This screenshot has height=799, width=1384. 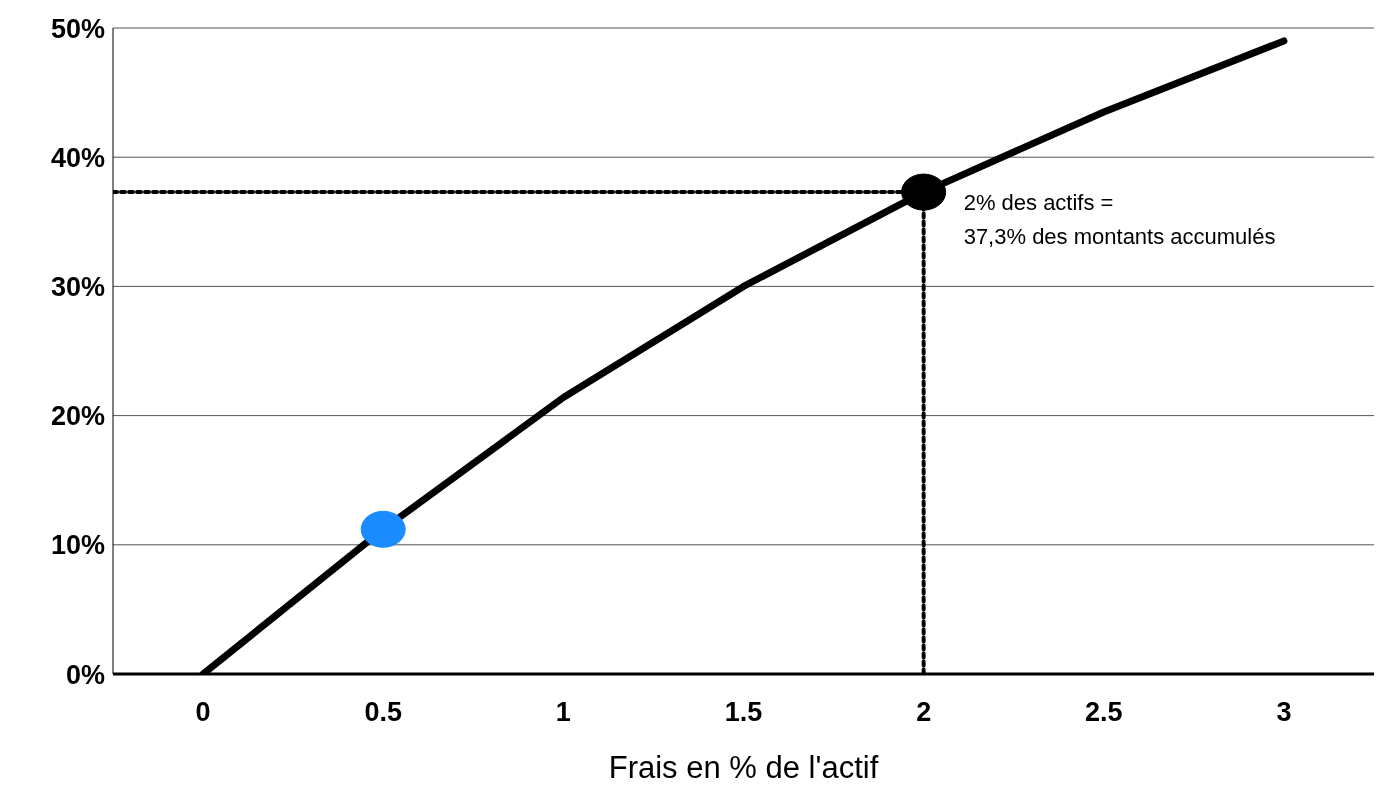 What do you see at coordinates (77, 28) in the screenshot?
I see `y-tick-label: 50%` at bounding box center [77, 28].